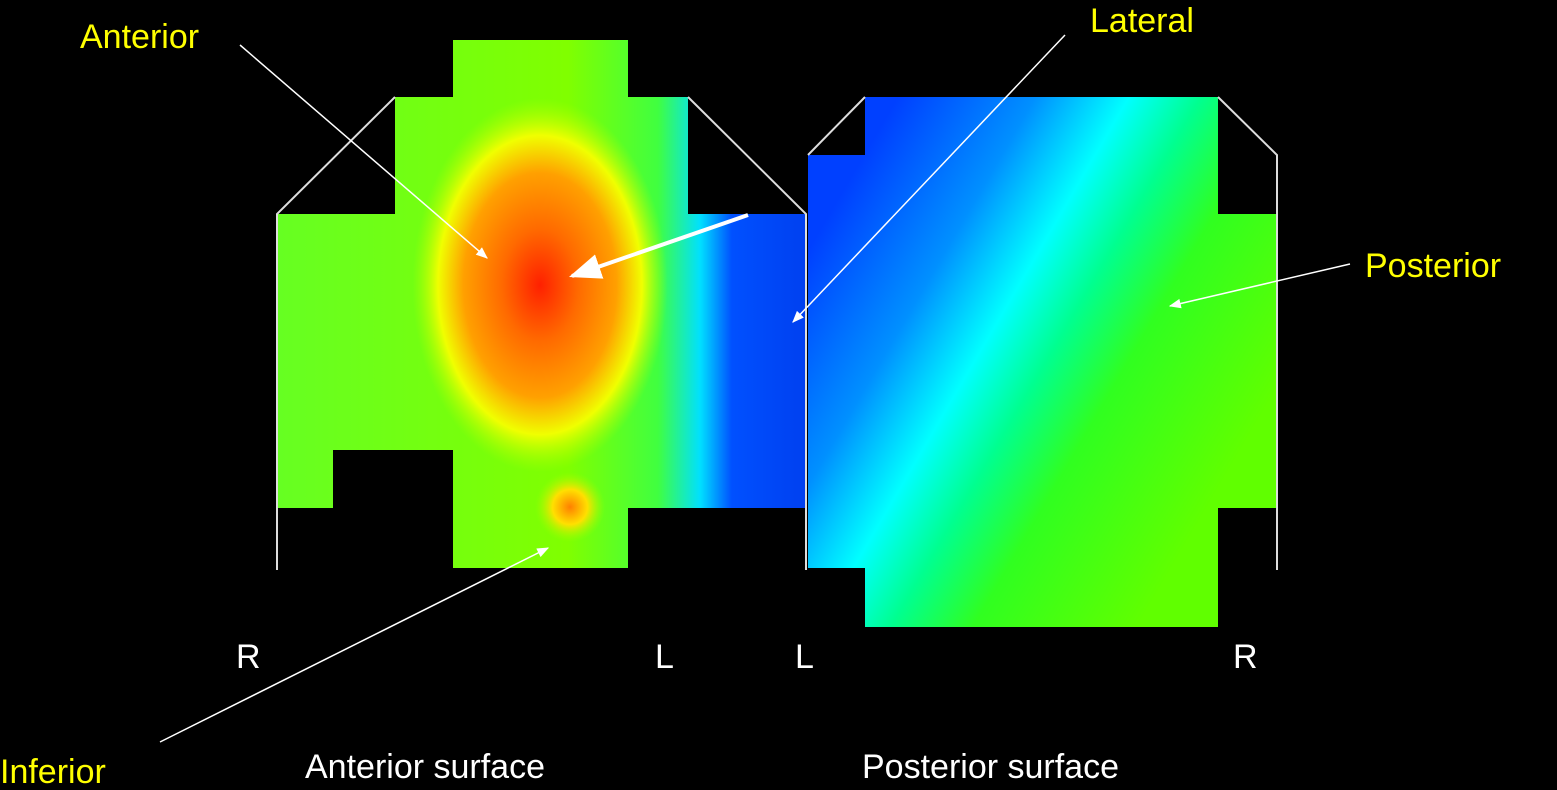 This screenshot has height=790, width=1557. I want to click on caption: Posterior surface, so click(990, 767).